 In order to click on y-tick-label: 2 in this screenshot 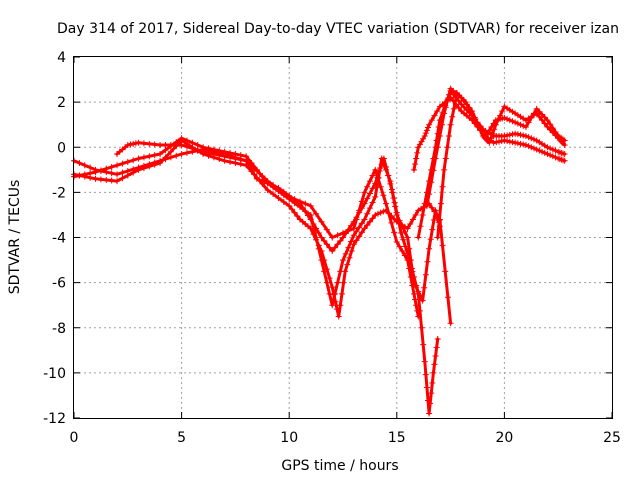, I will do `click(61, 103)`.